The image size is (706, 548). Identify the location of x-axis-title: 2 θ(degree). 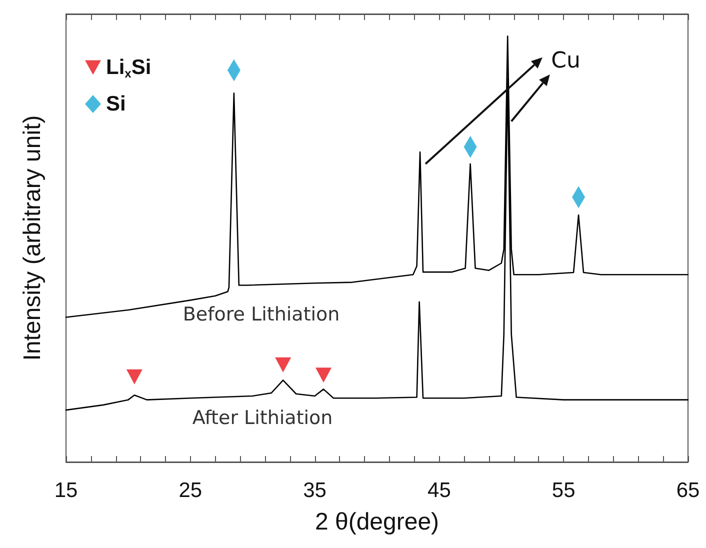
(377, 522).